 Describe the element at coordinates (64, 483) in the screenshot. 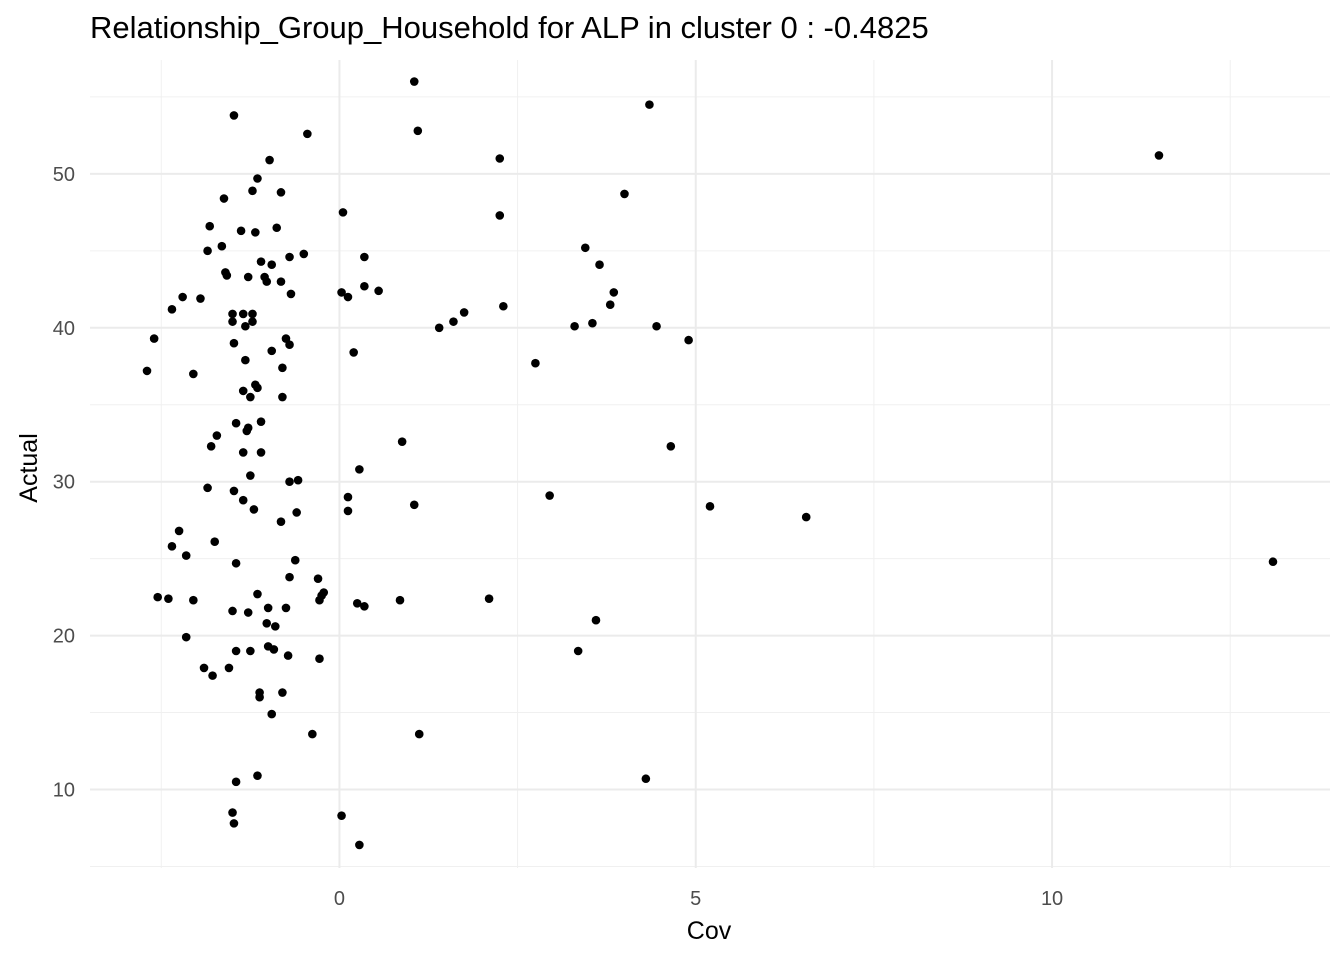

I see `y-tick-label: 30` at that location.